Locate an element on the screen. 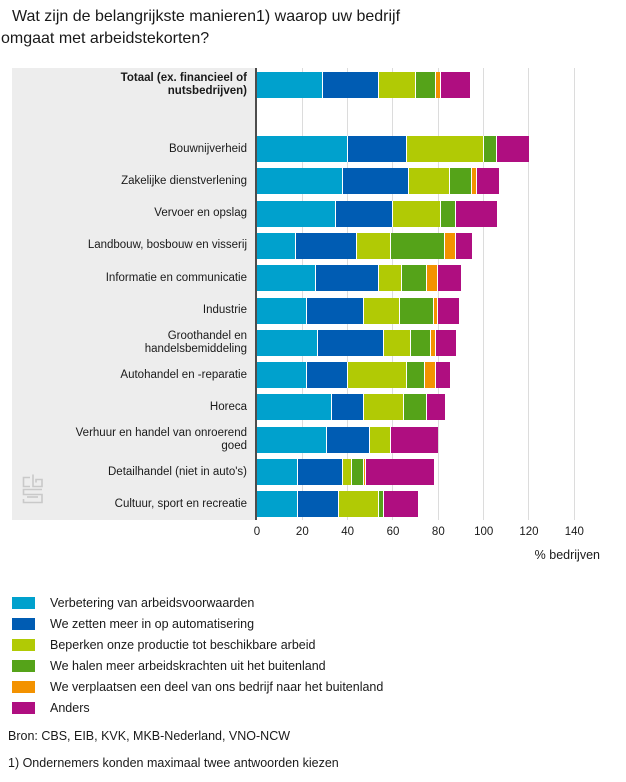  legend-label: Verbetering van arbeidsvoorwaarden is located at coordinates (152, 602).